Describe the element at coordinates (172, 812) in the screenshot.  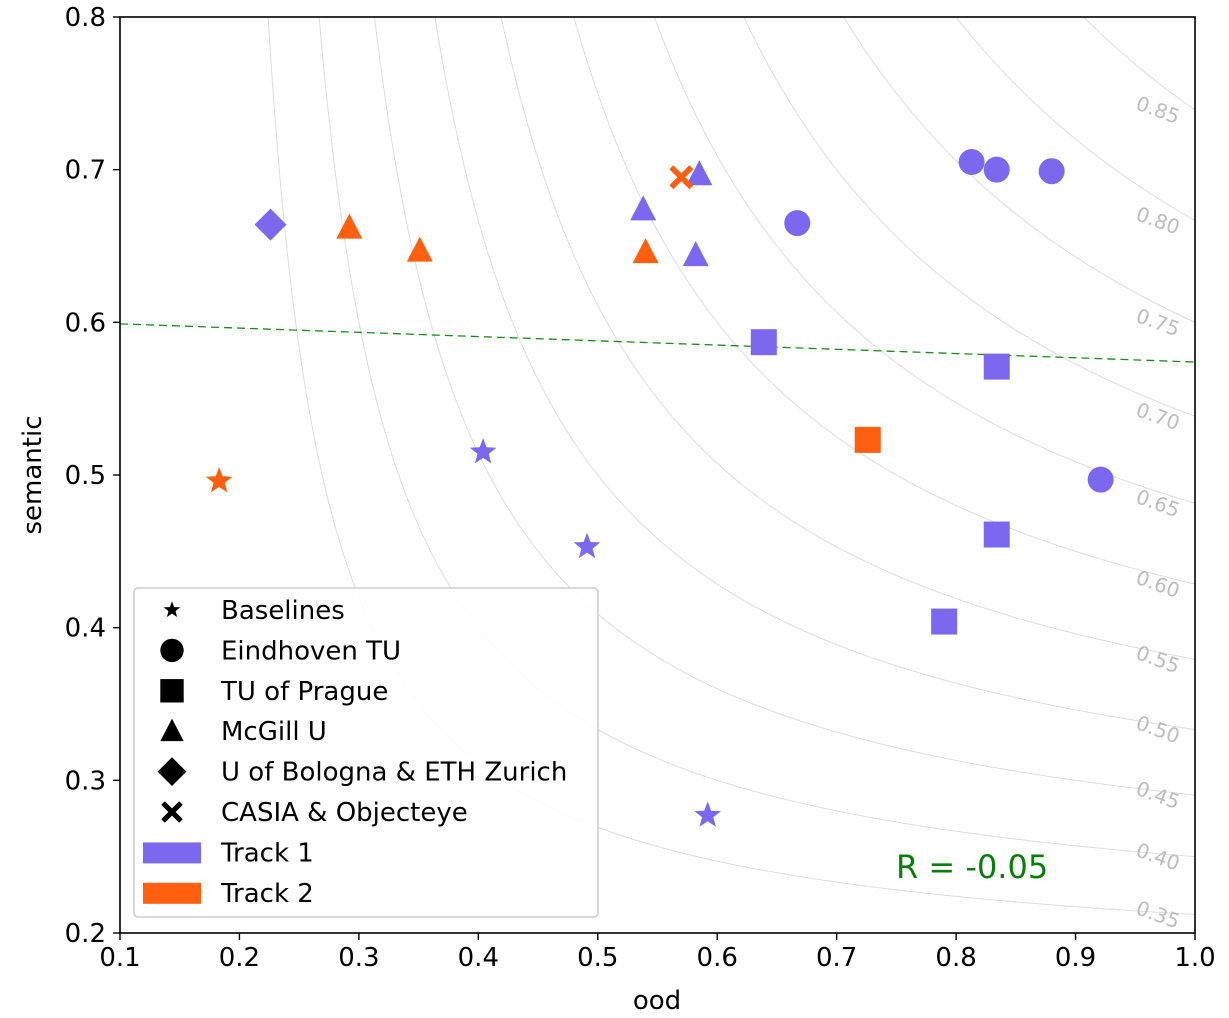
I see `legend-x-marker` at that location.